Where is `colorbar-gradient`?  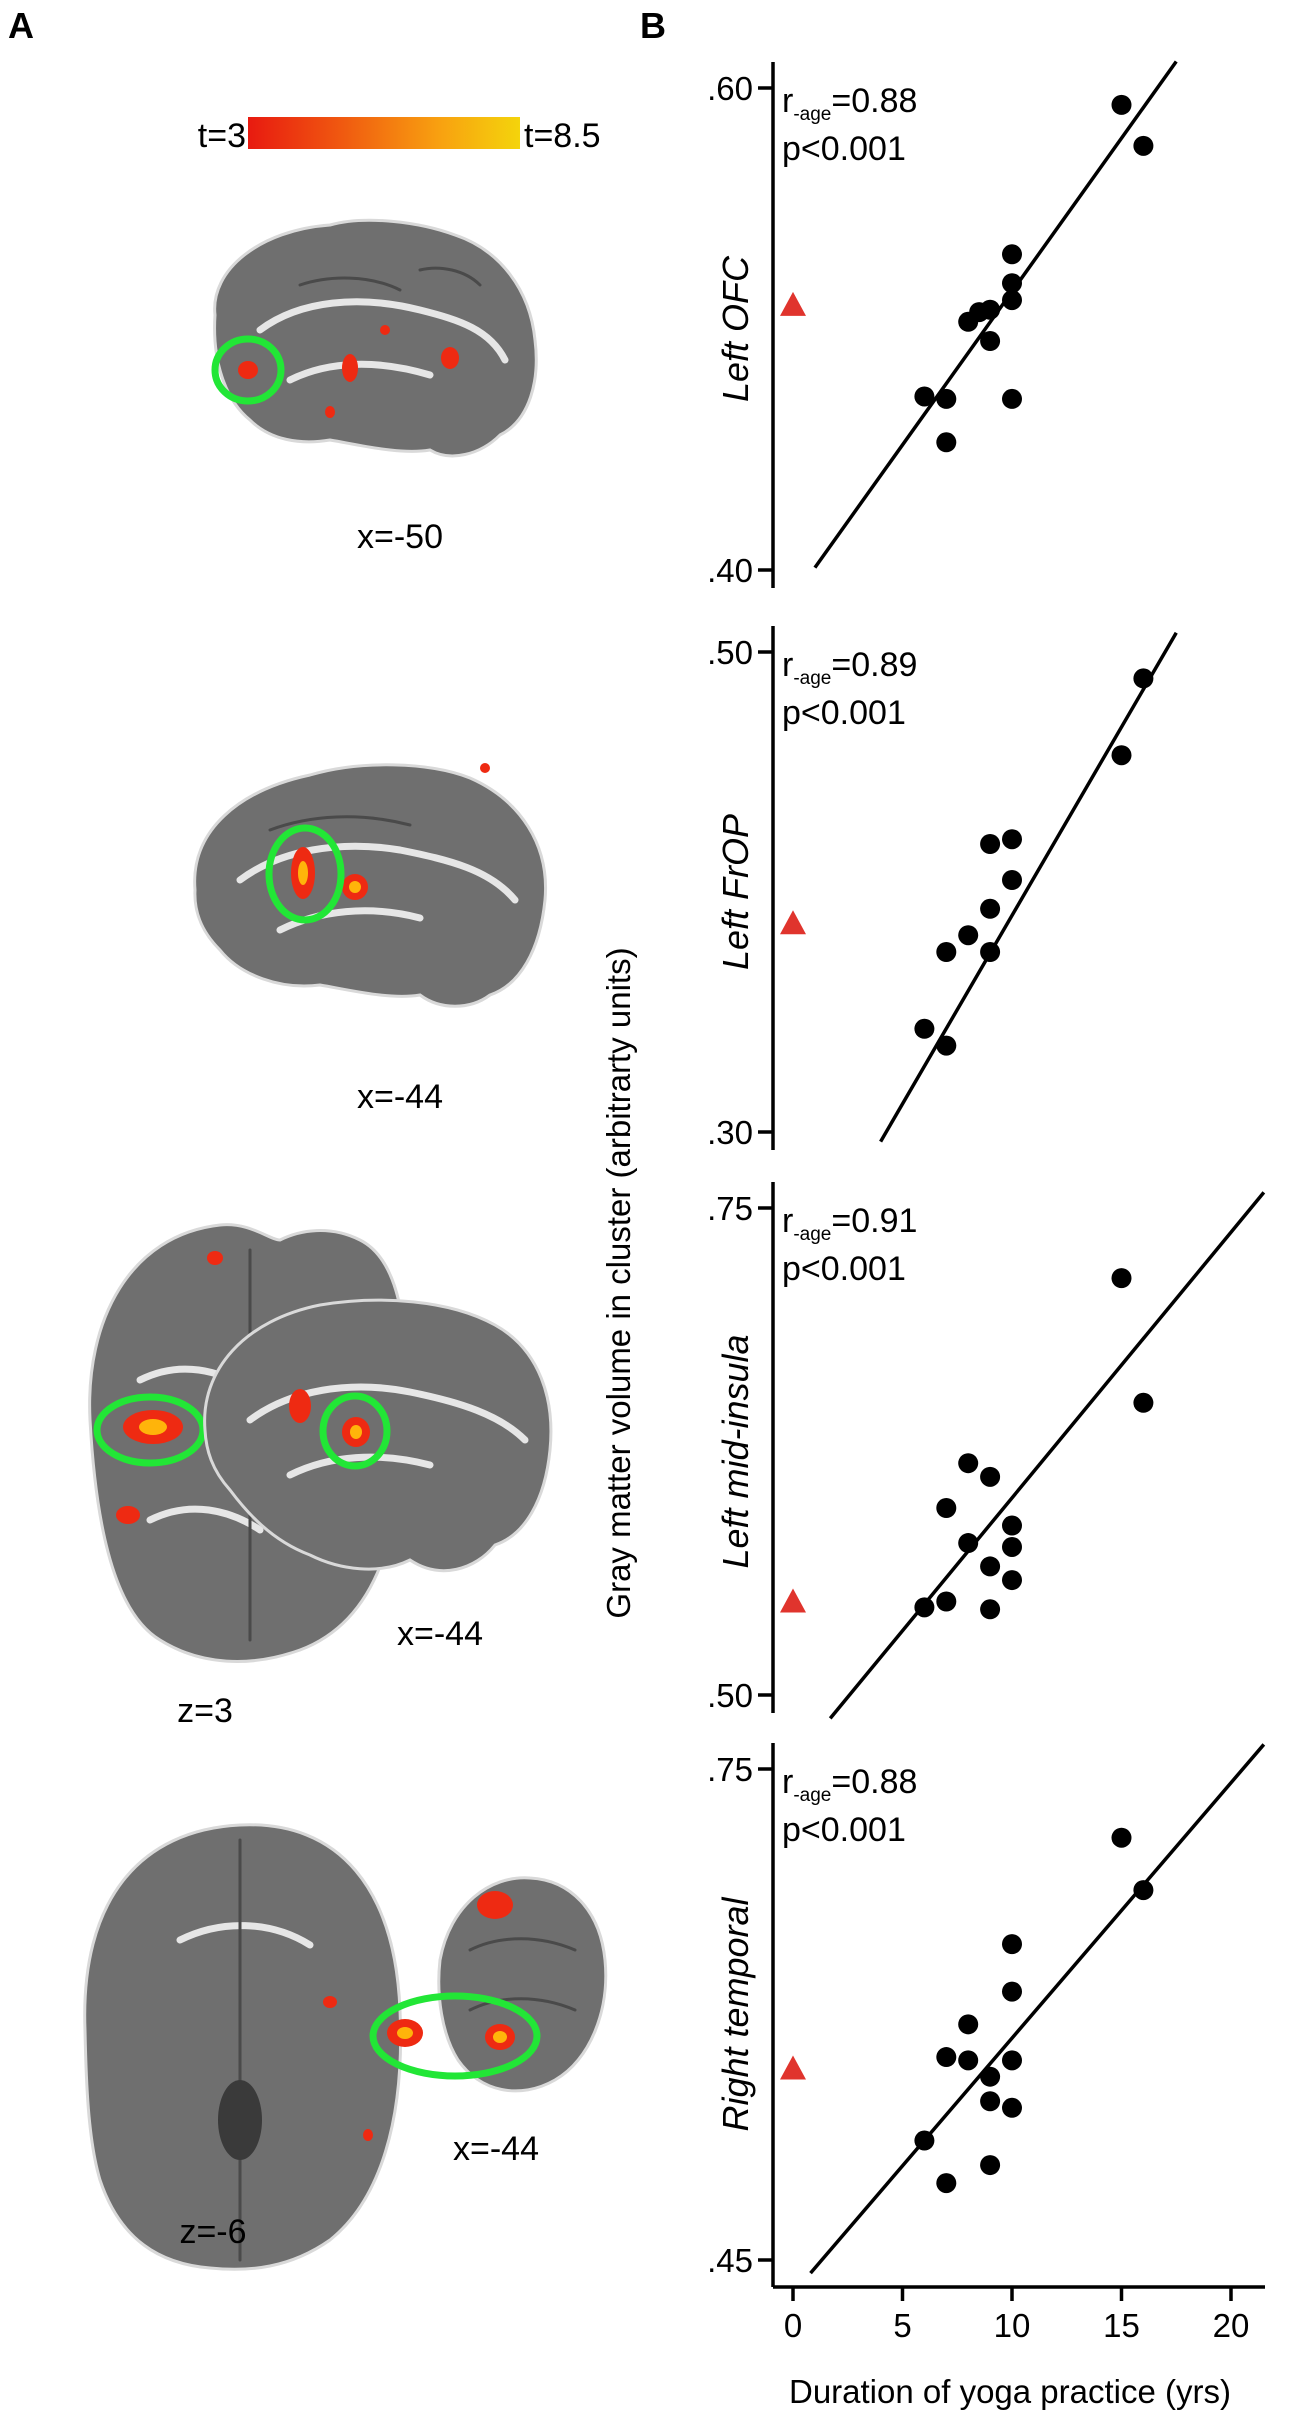
colorbar-gradient is located at coordinates (384, 133).